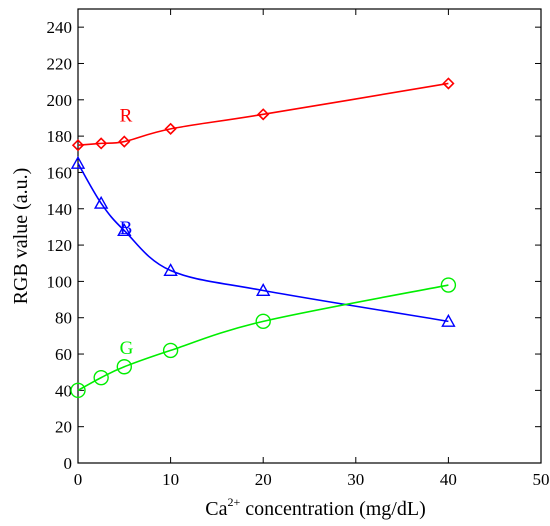 Image resolution: width=550 pixels, height=526 pixels. Describe the element at coordinates (216, 509) in the screenshot. I see `x-axis-title-prefix: Ca` at that location.